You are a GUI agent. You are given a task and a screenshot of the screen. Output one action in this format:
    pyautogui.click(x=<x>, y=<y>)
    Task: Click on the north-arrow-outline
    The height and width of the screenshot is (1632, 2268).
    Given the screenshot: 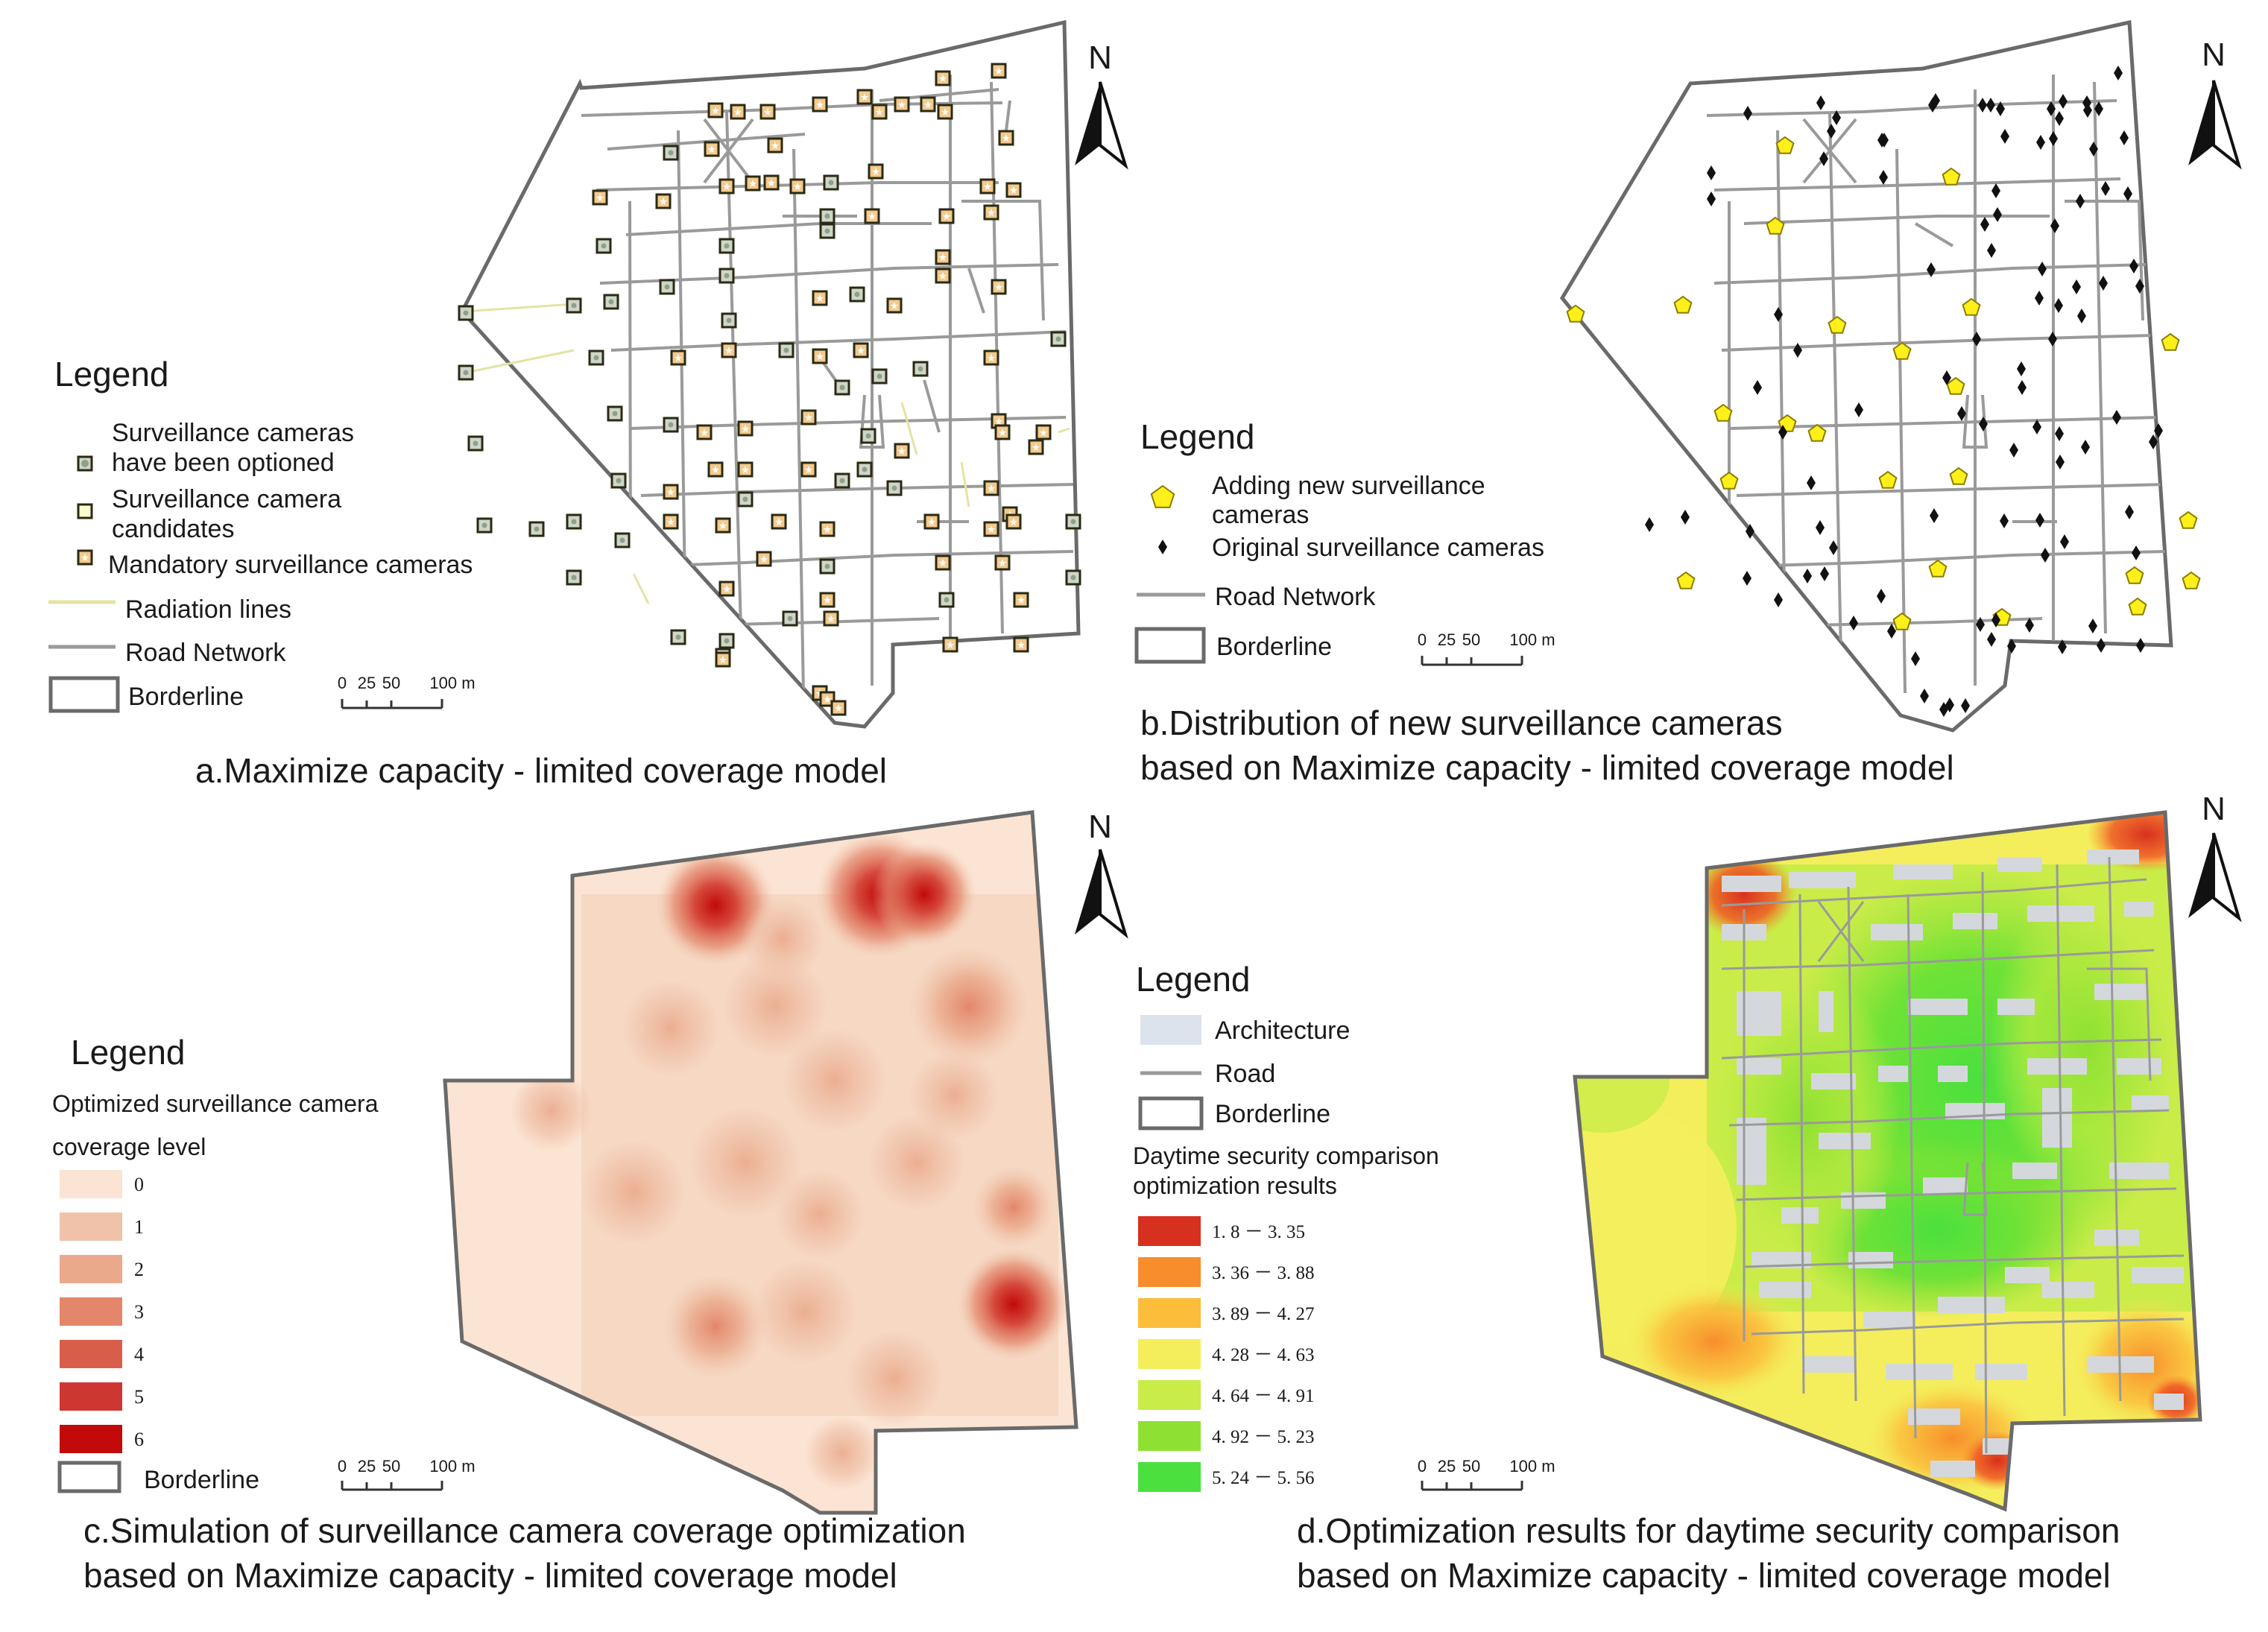 What is the action you would take?
    pyautogui.click(x=1113, y=894)
    